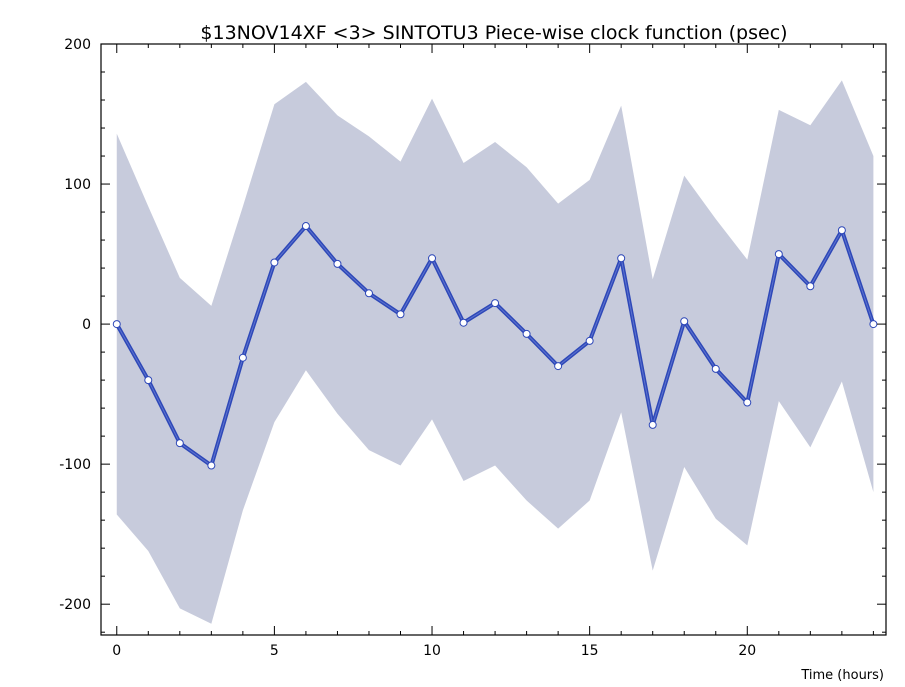  What do you see at coordinates (590, 651) in the screenshot?
I see `x-tick-label: 15` at bounding box center [590, 651].